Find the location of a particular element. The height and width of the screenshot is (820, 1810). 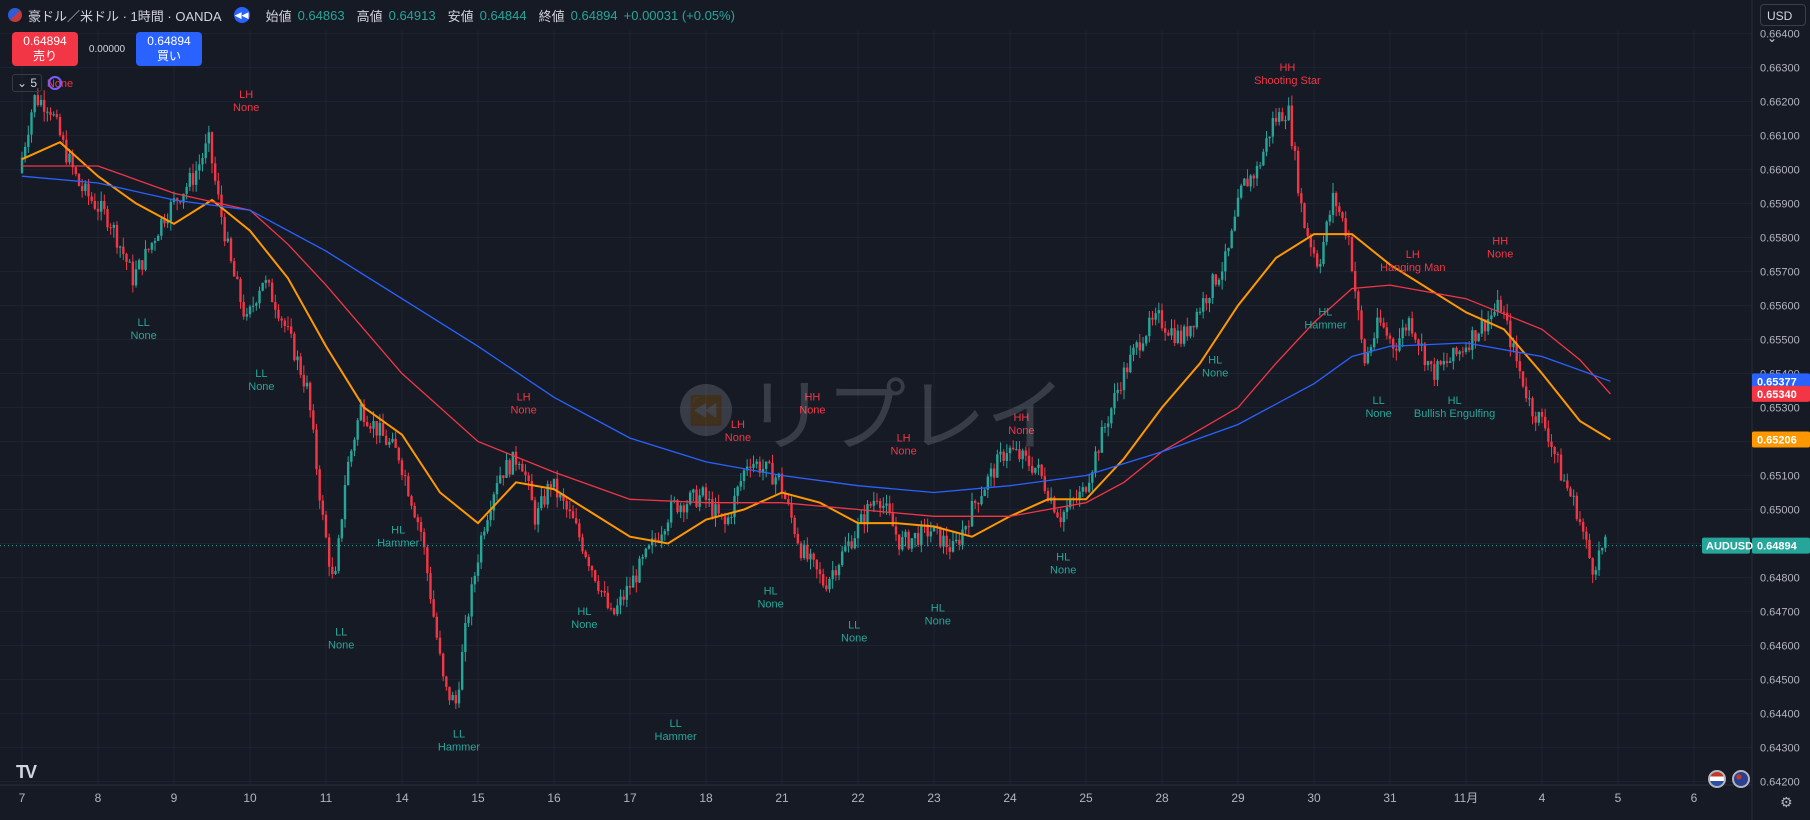

x-tick-label: 11 is located at coordinates (326, 798).